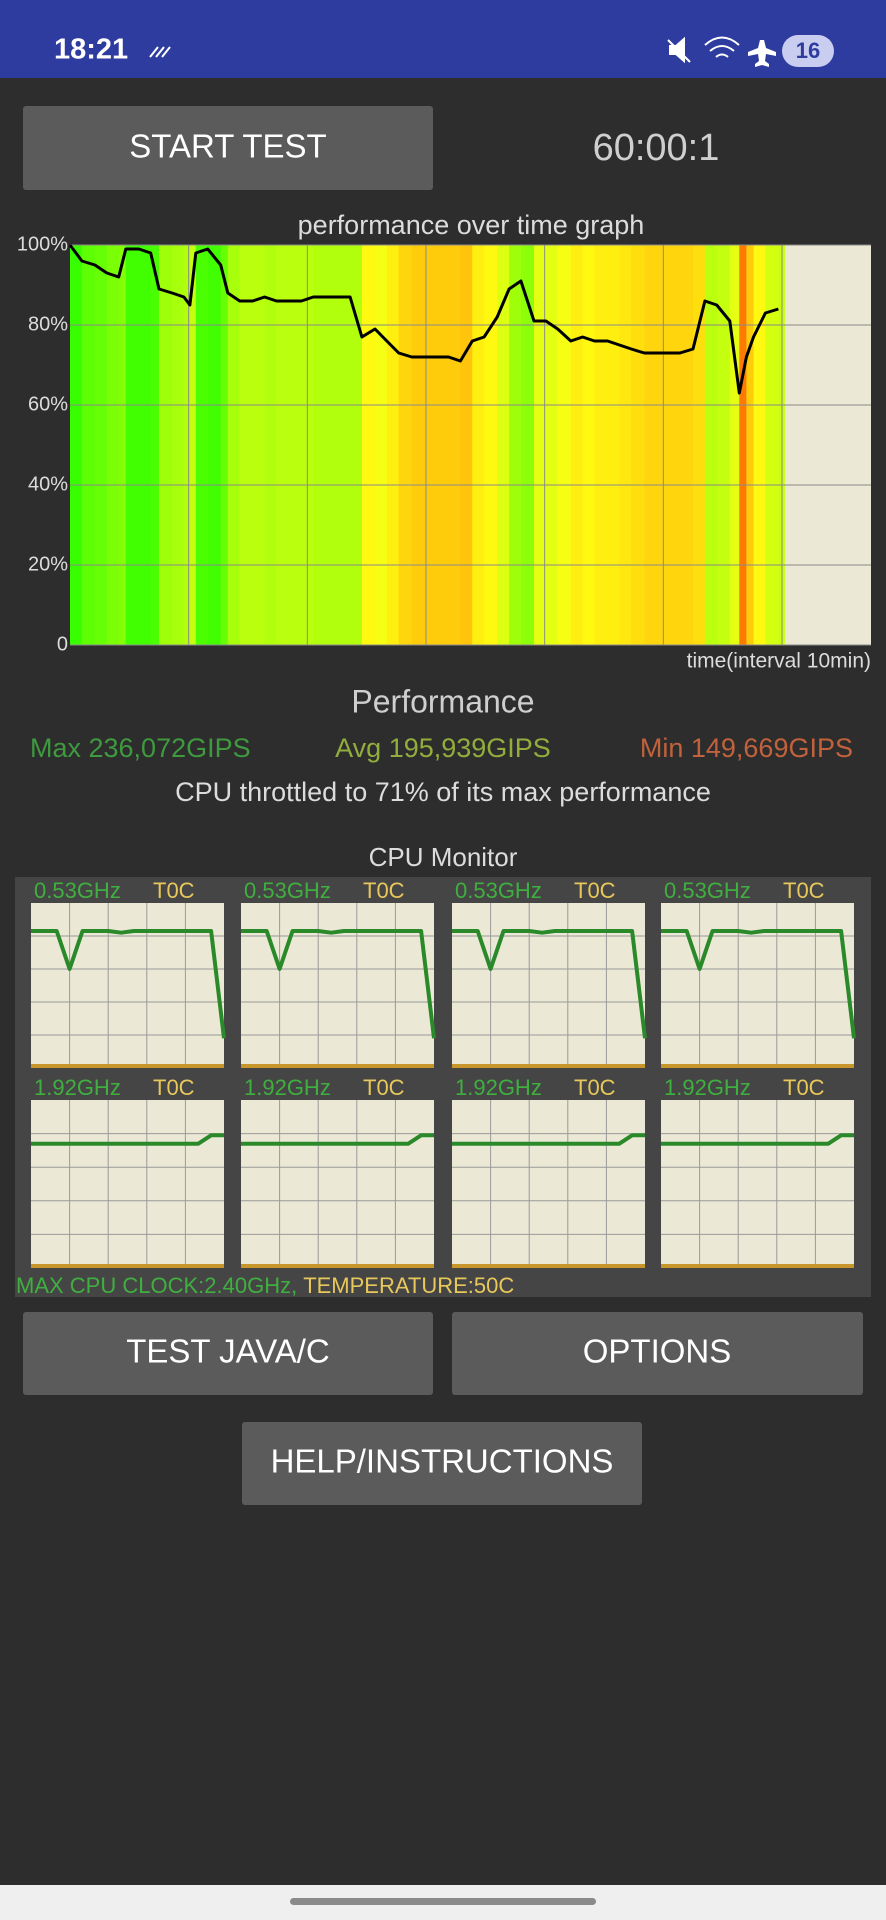  What do you see at coordinates (48, 564) in the screenshot?
I see `y-tick-label: 20%` at bounding box center [48, 564].